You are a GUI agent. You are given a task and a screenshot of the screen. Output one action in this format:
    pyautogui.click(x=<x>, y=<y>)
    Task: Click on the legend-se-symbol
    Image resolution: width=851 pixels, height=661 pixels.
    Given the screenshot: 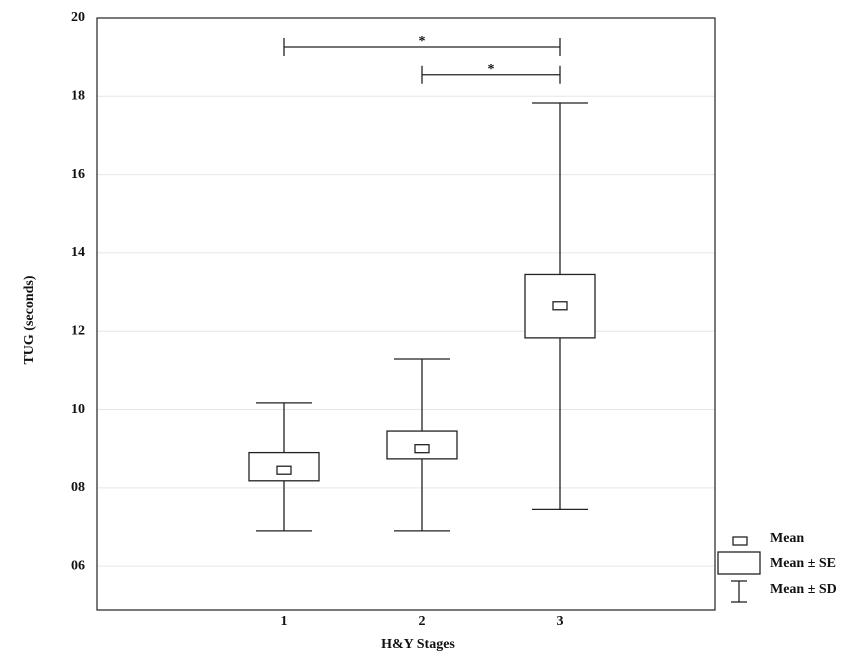 What is the action you would take?
    pyautogui.click(x=739, y=563)
    